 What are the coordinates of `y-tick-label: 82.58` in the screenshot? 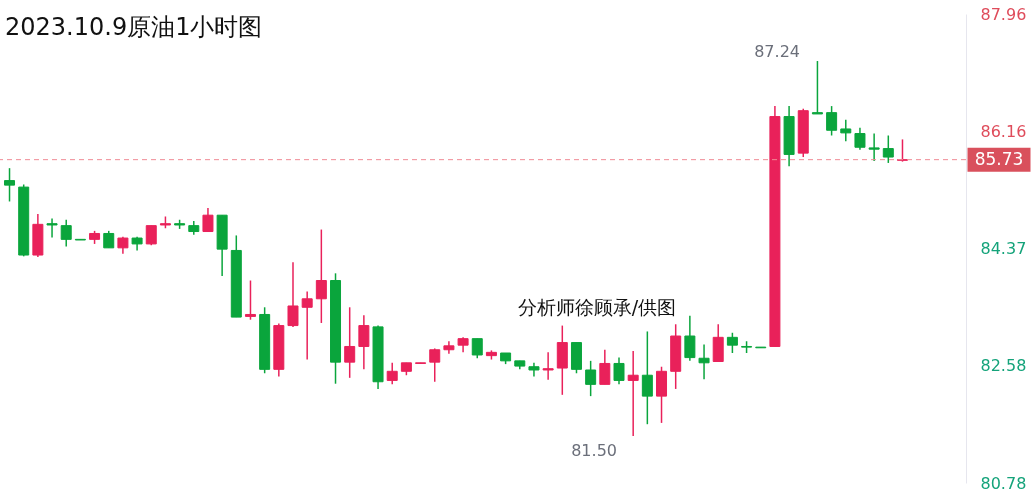 It's located at (1003, 365).